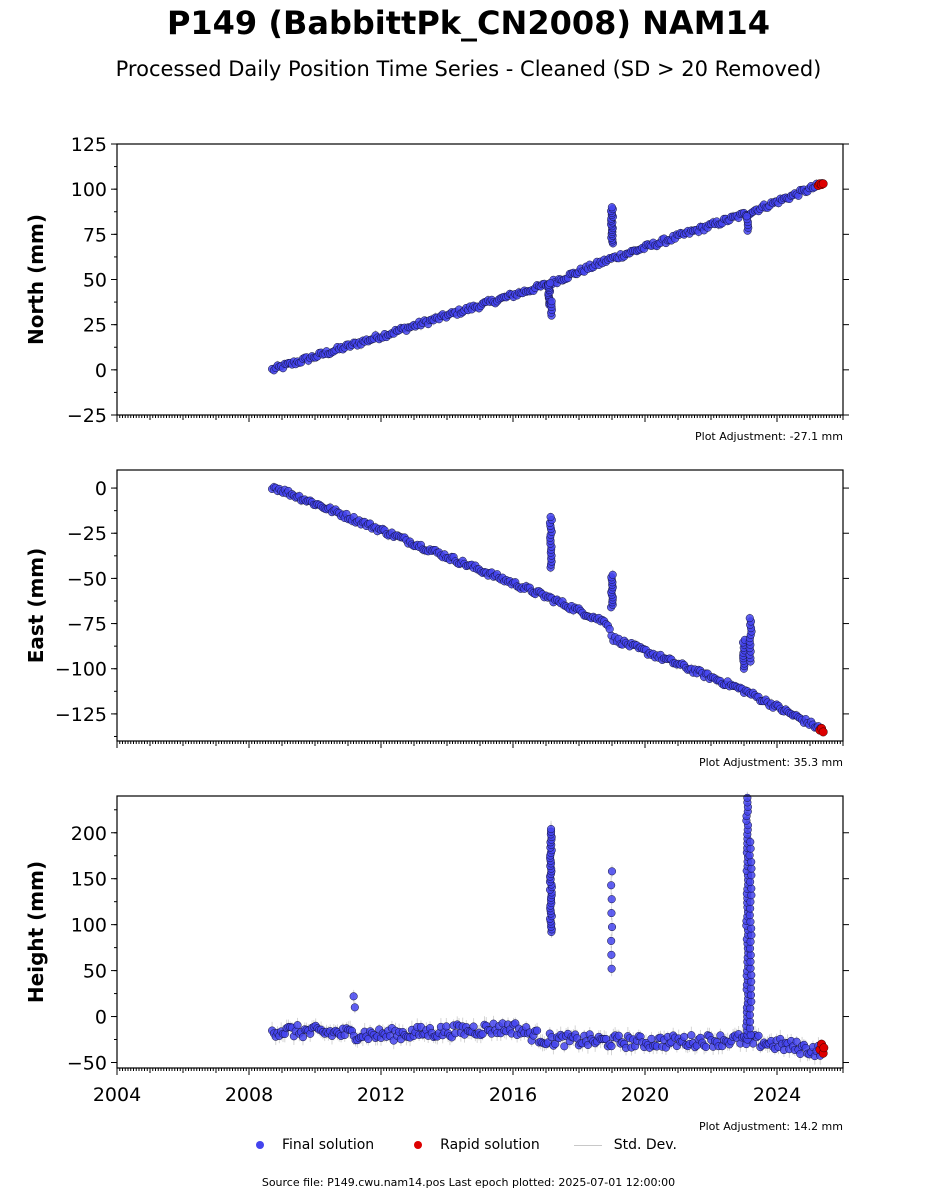  Describe the element at coordinates (101, 371) in the screenshot. I see `panel1-ytick-label: 0` at that location.